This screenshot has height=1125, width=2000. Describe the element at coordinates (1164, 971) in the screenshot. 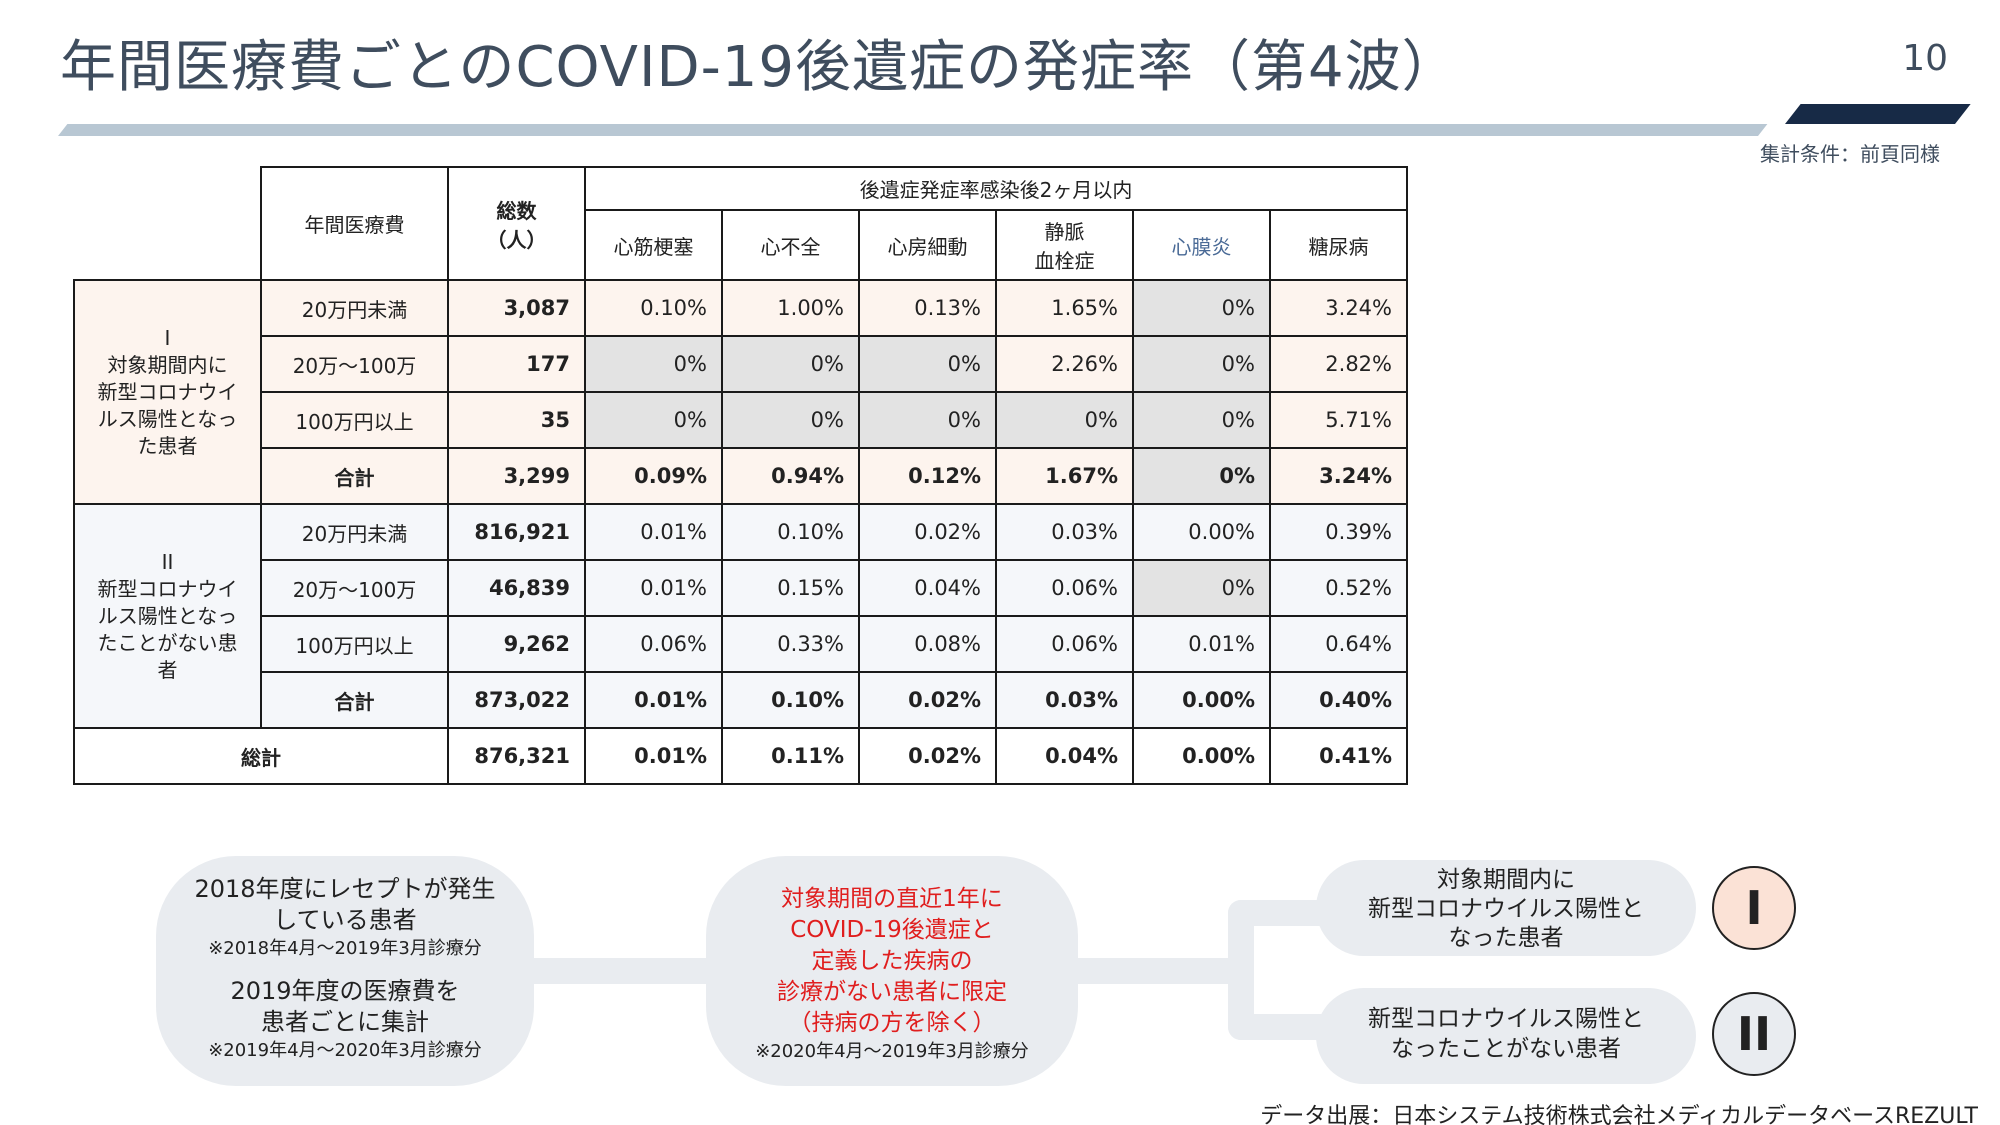

I see `connector-mid-branch` at that location.